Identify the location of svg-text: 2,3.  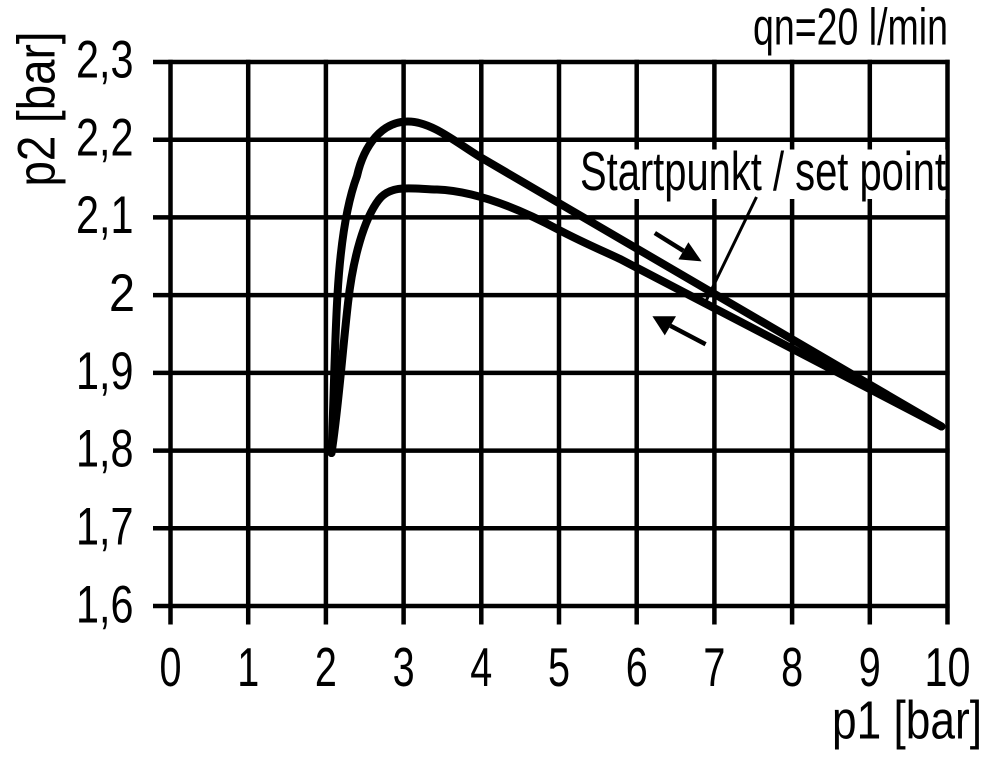
(105, 59).